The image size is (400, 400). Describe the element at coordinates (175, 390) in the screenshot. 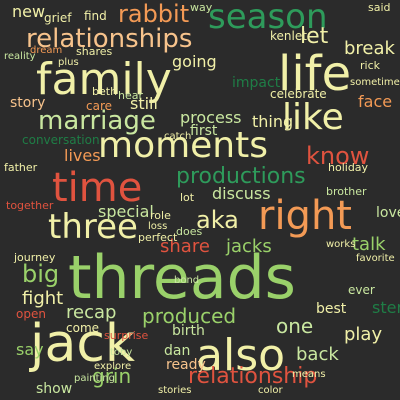

I see `word-stories: stories` at that location.